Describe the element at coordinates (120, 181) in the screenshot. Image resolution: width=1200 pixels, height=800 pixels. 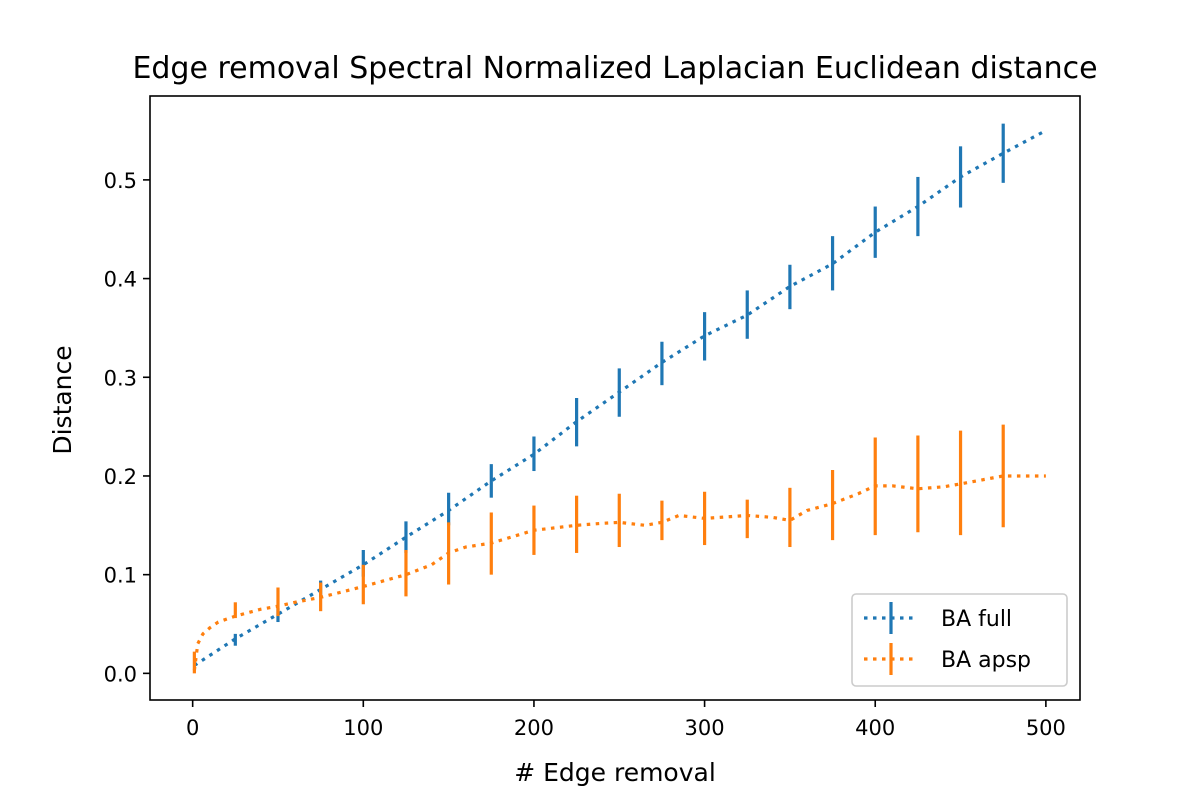
I see `y-tick-label: 0.5` at that location.